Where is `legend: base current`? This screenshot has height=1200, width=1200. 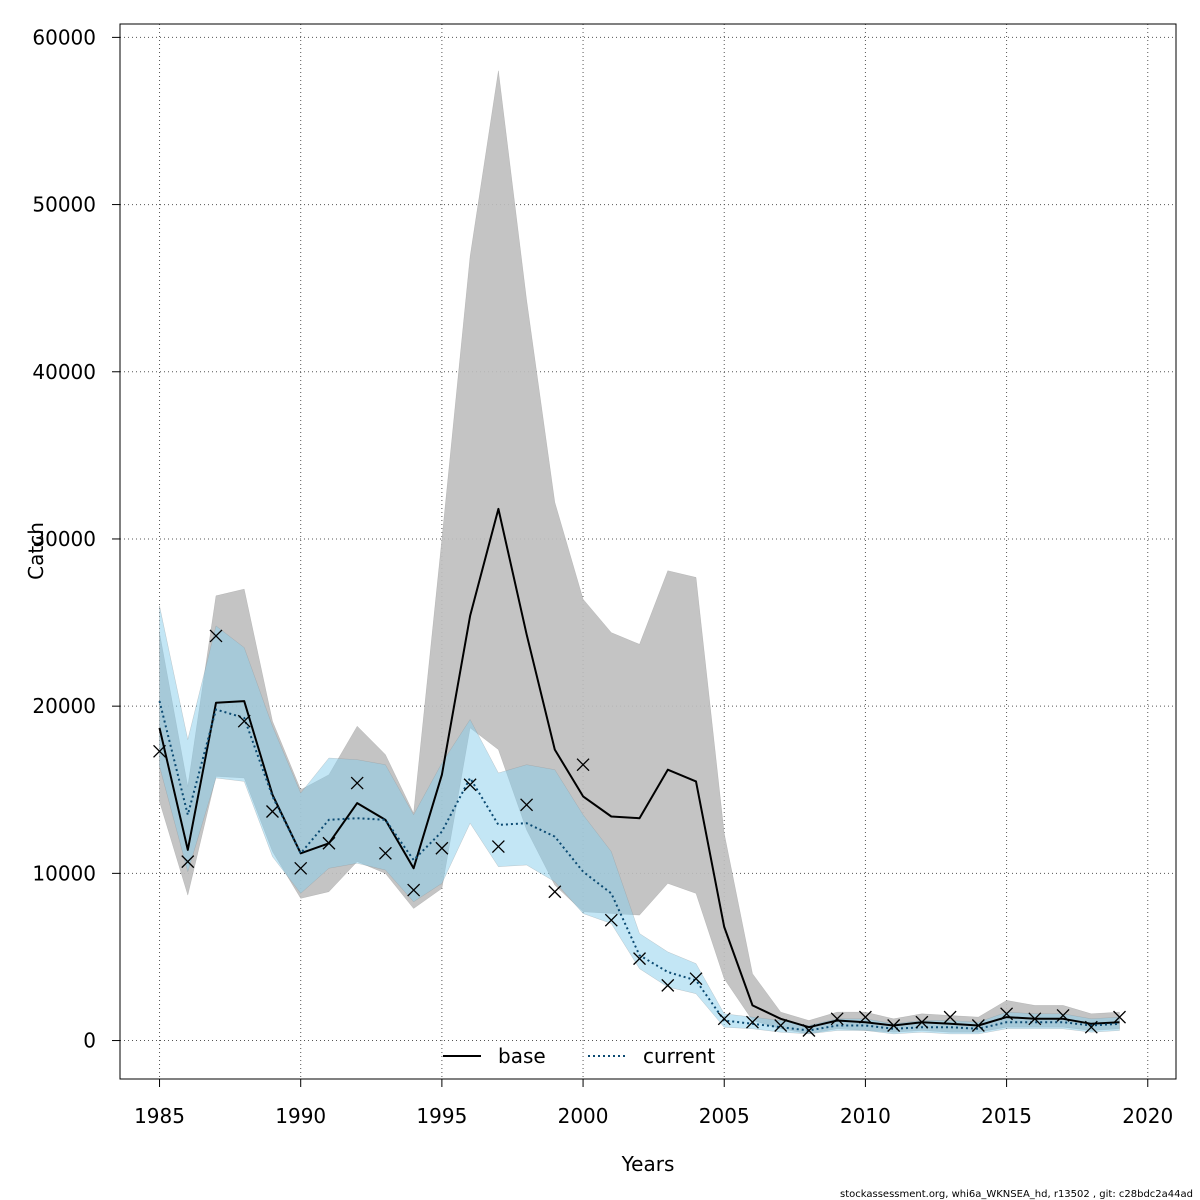
legend: base current is located at coordinates (579, 1056).